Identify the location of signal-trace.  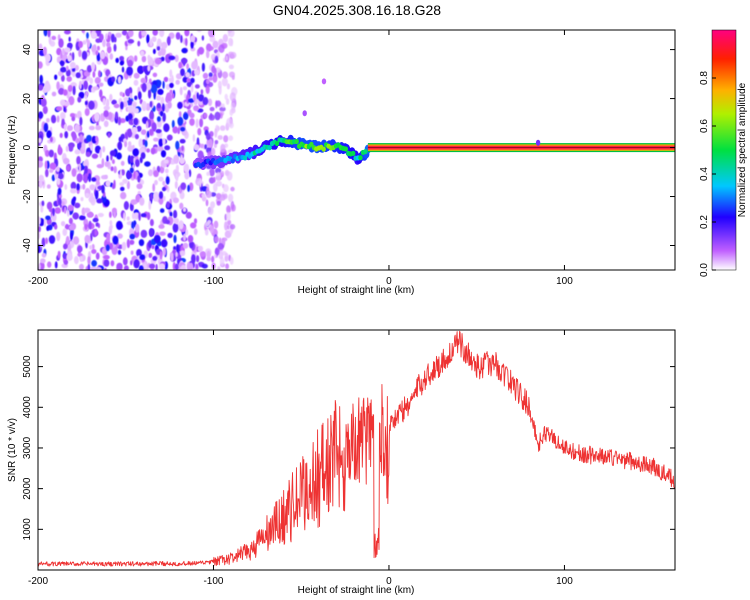
(433, 152).